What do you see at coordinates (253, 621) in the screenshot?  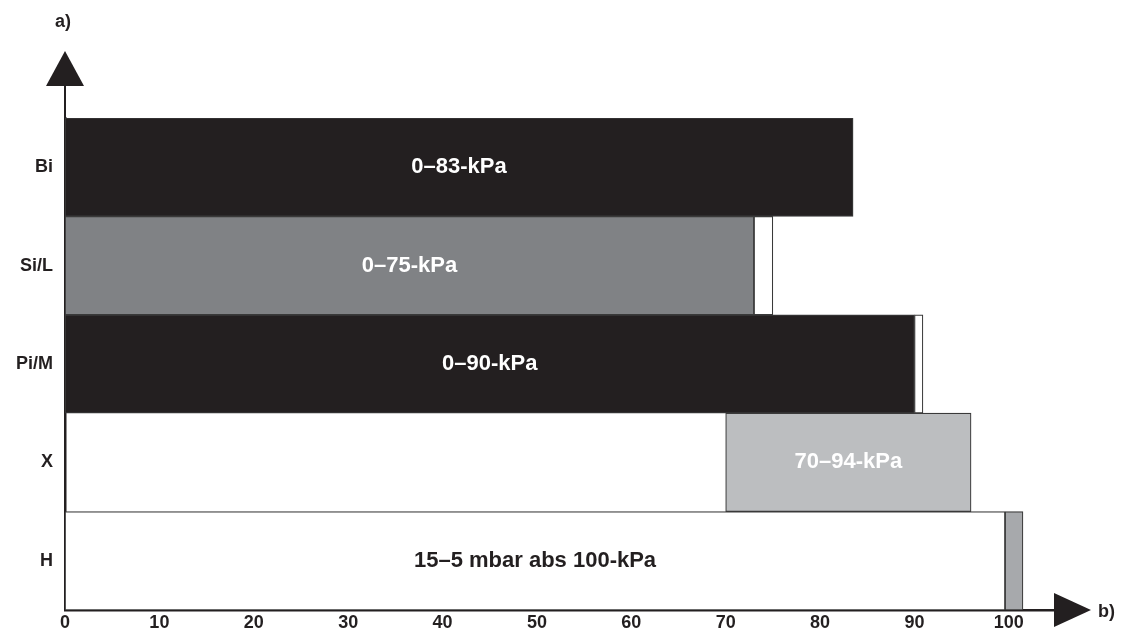 I see `x-tick-label: 20` at bounding box center [253, 621].